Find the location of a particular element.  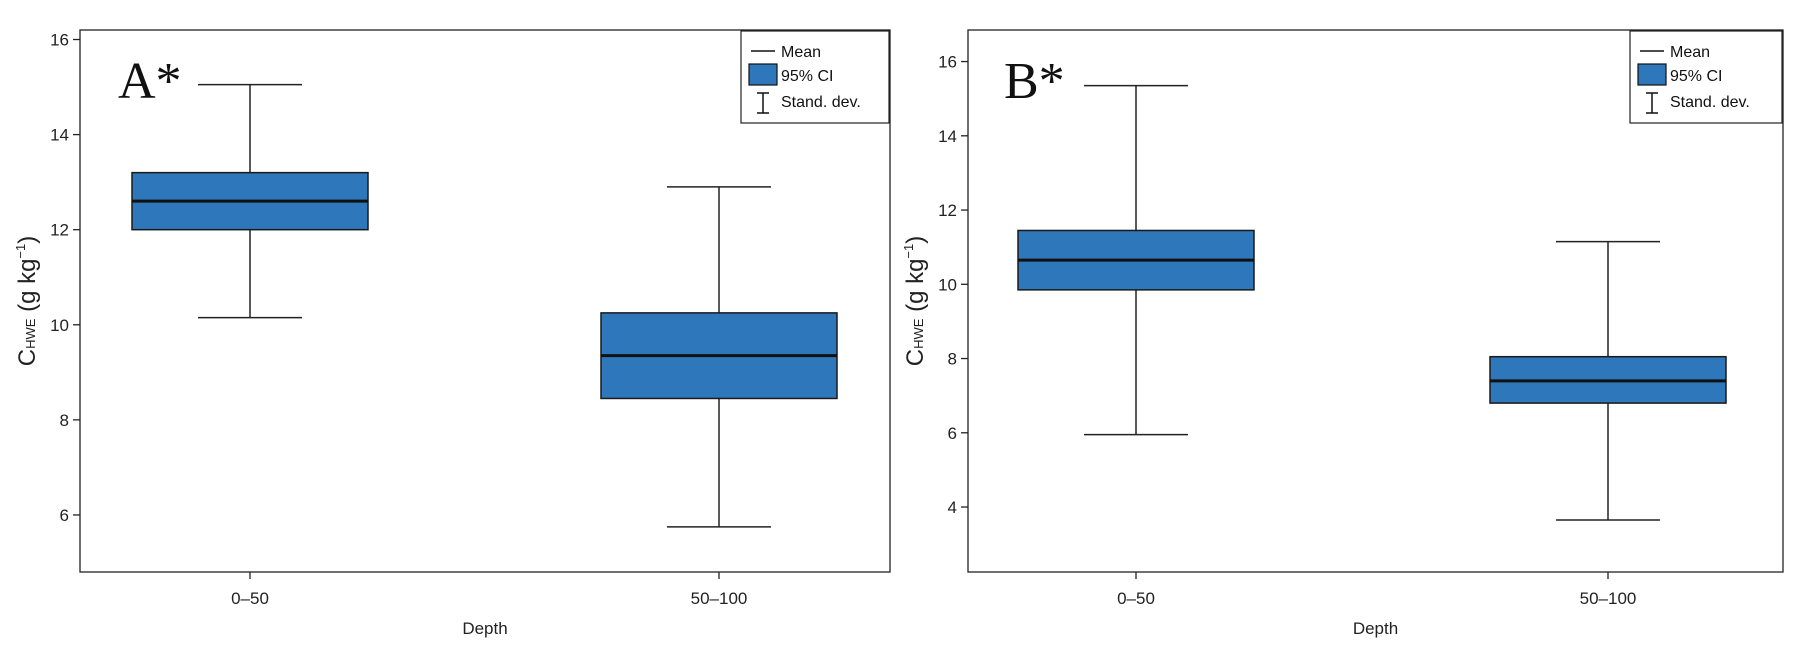

y-tick-label: 4 is located at coordinates (952, 507).